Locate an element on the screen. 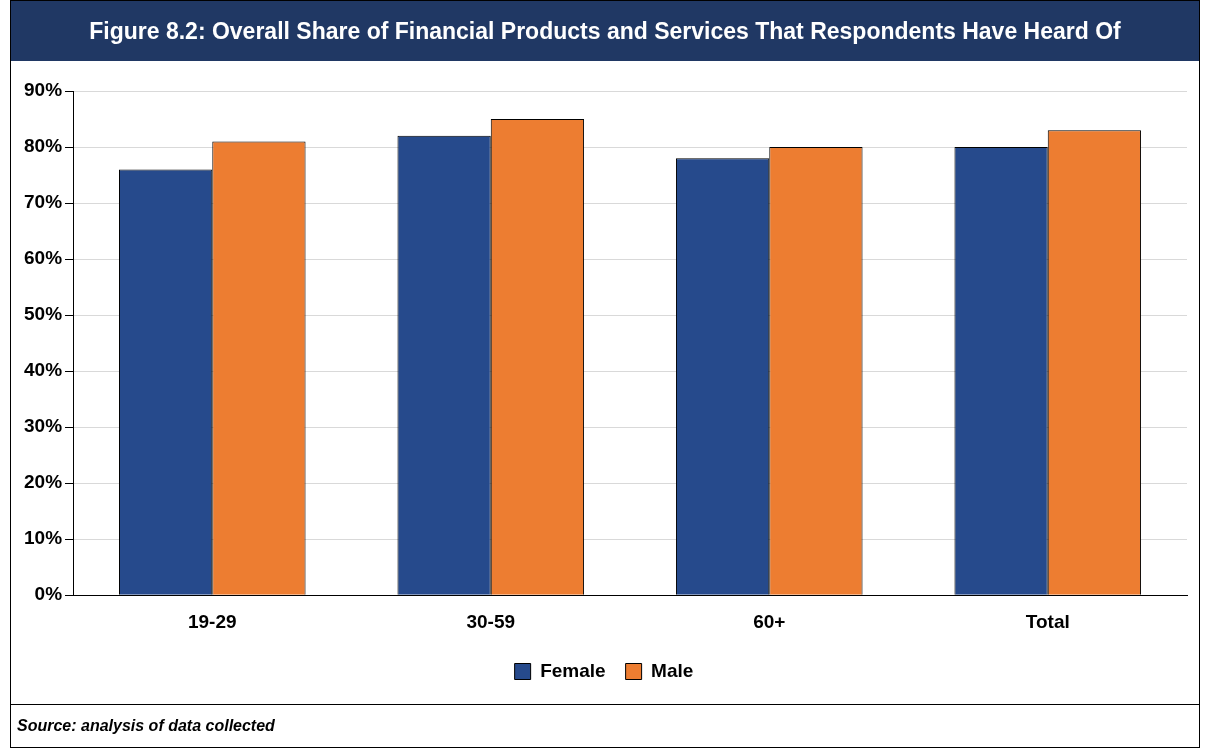 The image size is (1206, 753). legend-label: Male is located at coordinates (672, 670).